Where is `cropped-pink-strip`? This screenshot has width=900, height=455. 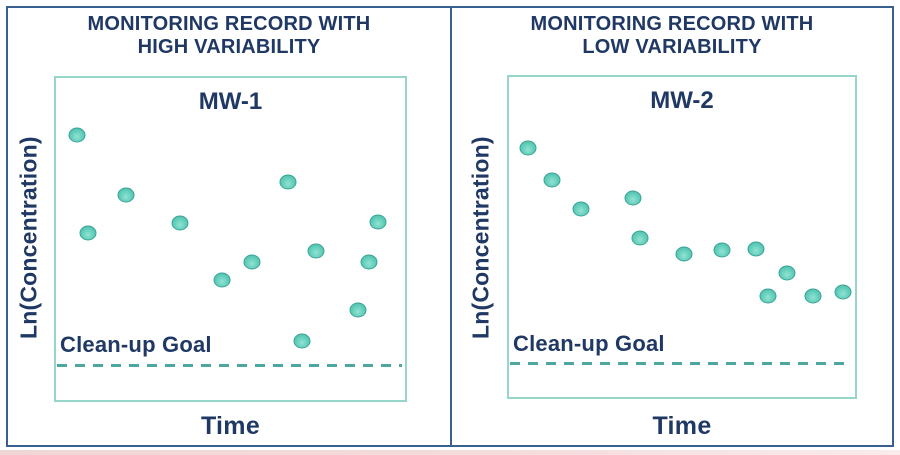 cropped-pink-strip is located at coordinates (450, 452).